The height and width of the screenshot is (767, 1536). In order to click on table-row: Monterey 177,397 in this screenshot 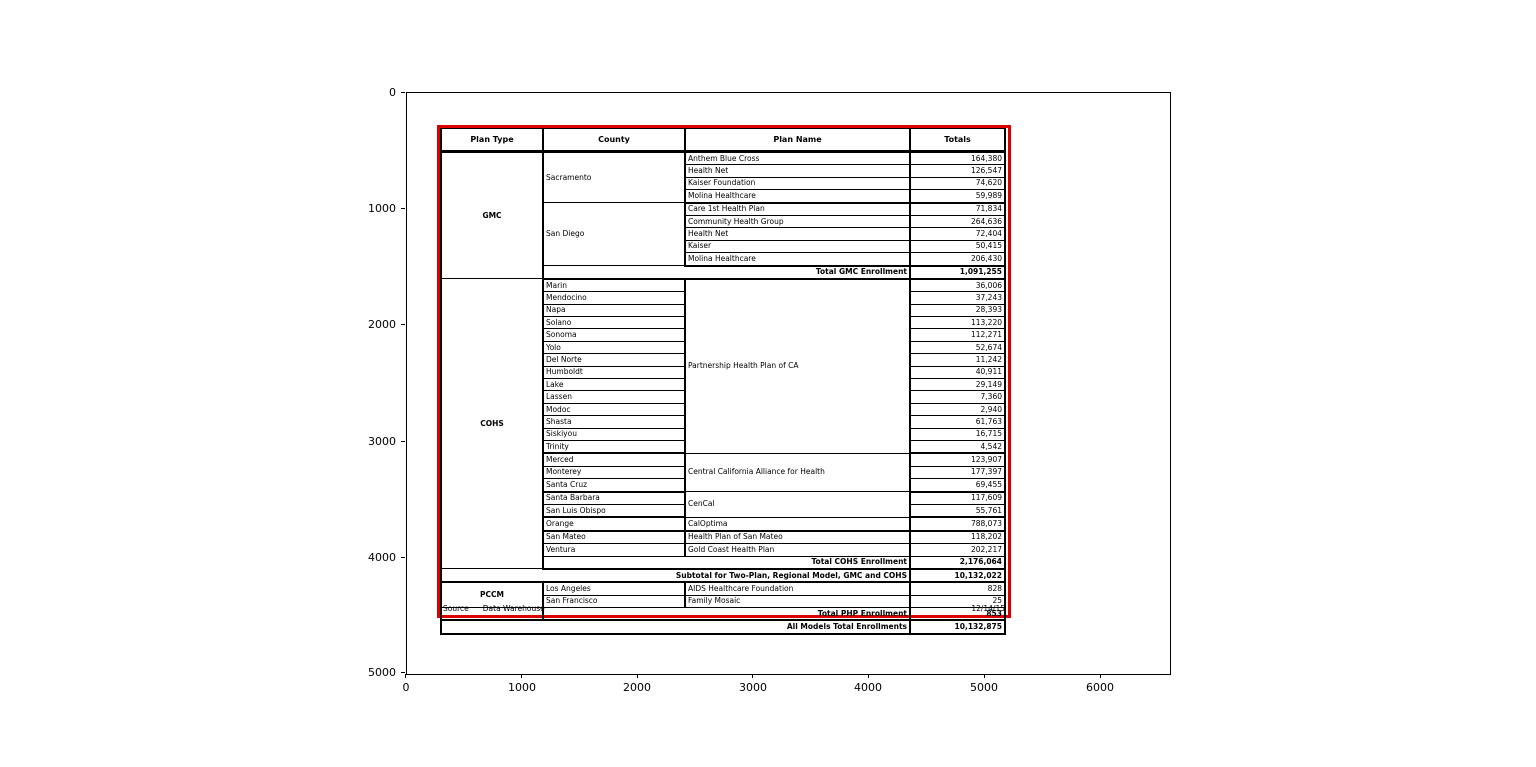, I will do `click(723, 472)`.